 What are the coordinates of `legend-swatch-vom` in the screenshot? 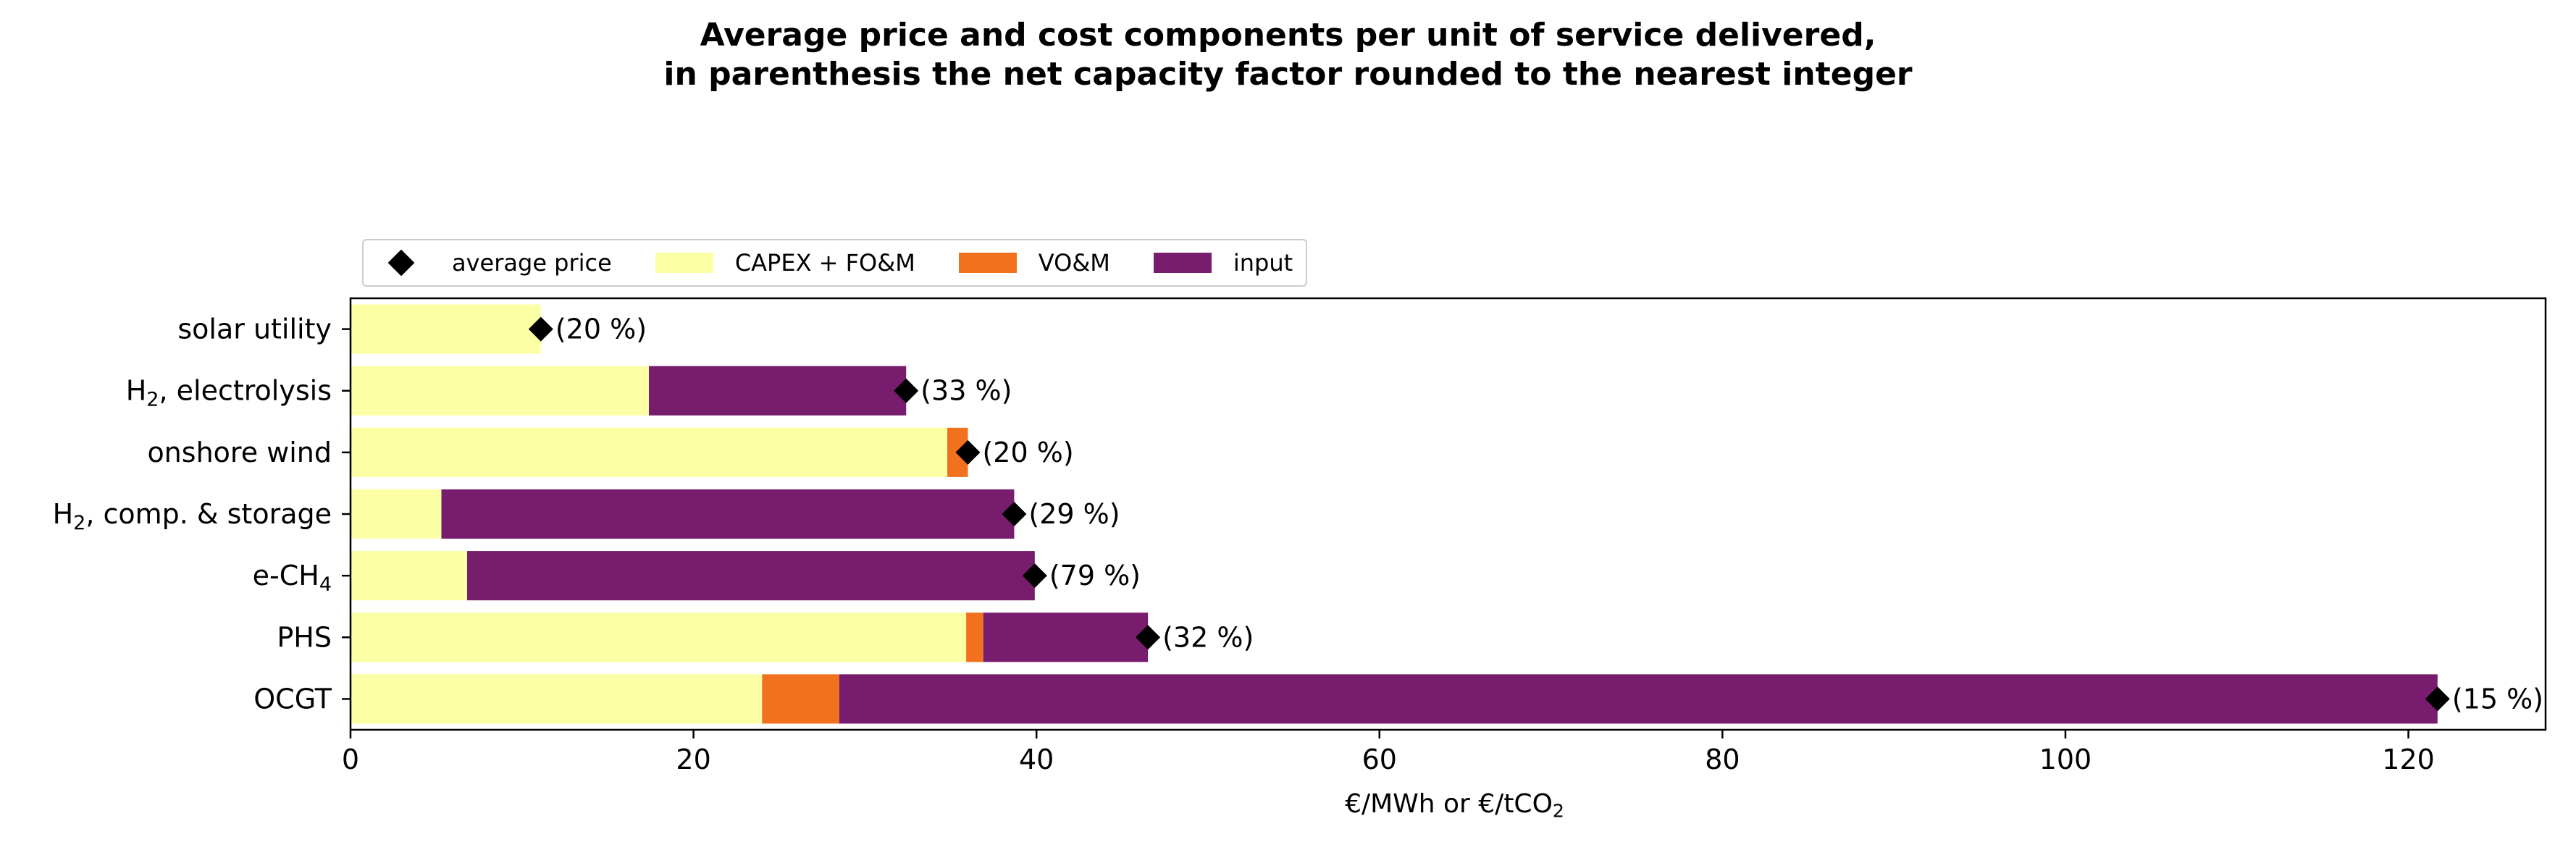 It's located at (987, 263).